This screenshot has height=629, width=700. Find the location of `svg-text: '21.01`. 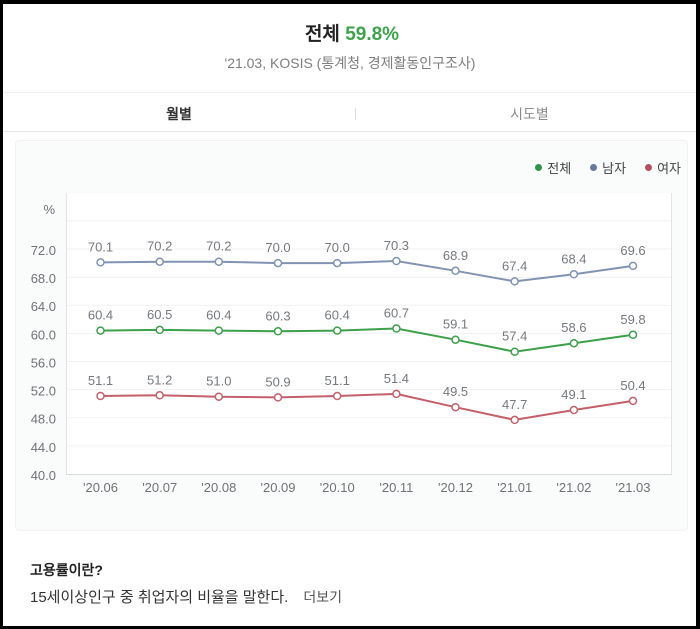

svg-text: '21.01 is located at coordinates (514, 487).